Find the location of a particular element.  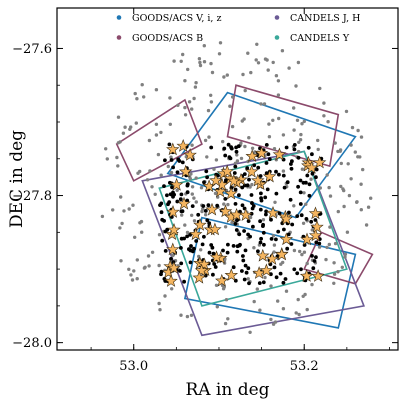

legend-marker is located at coordinates (119, 17).